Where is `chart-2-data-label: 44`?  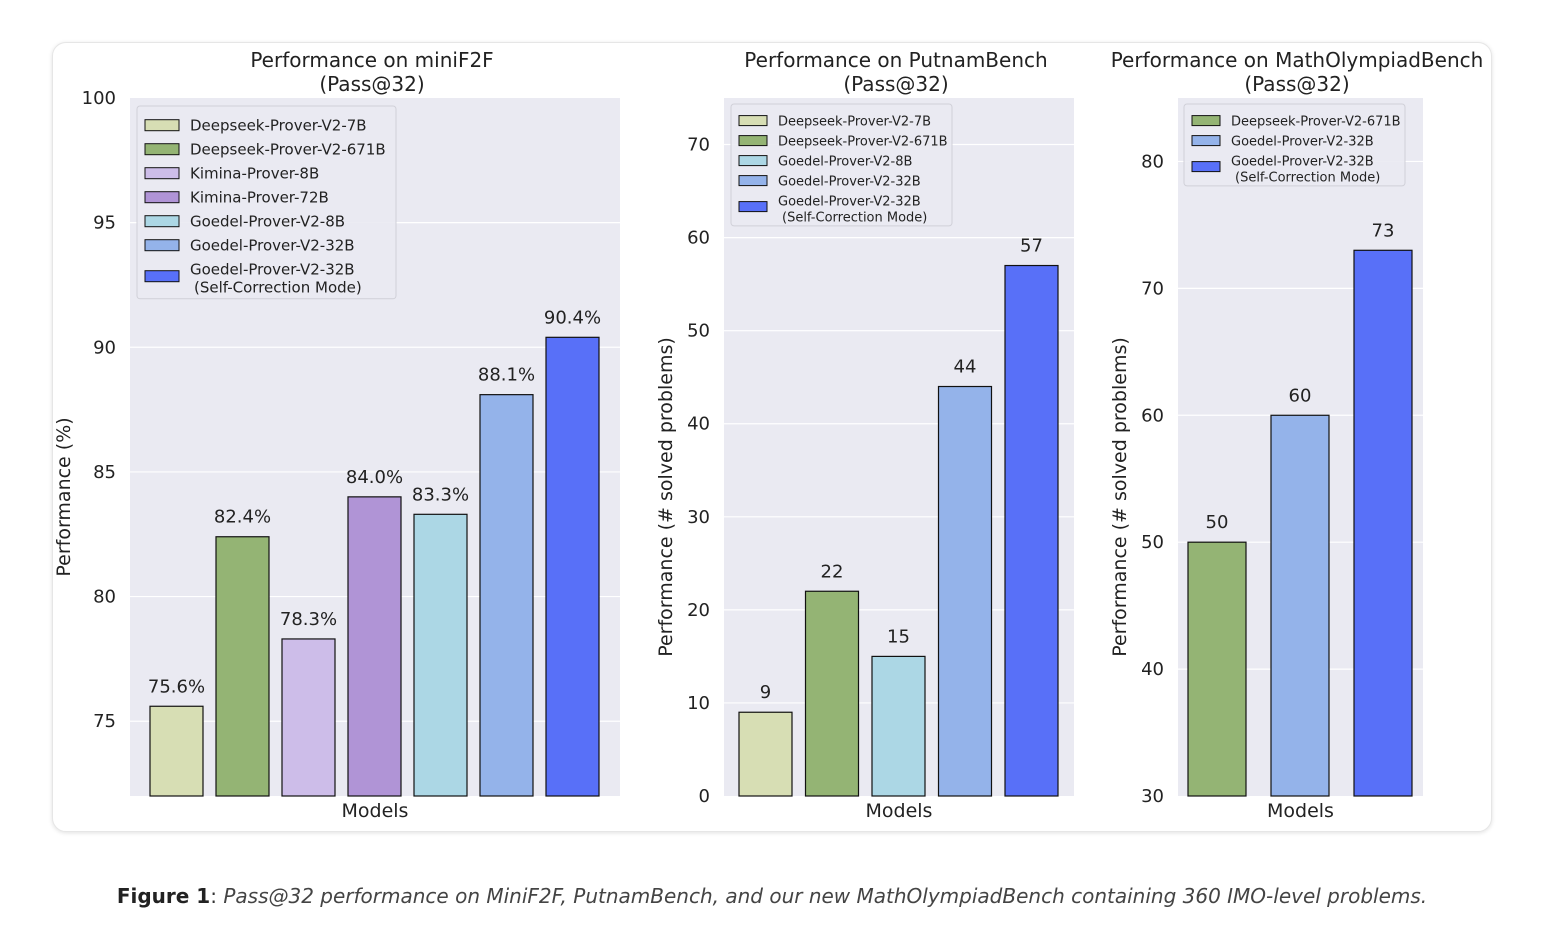
chart-2-data-label: 44 is located at coordinates (965, 367).